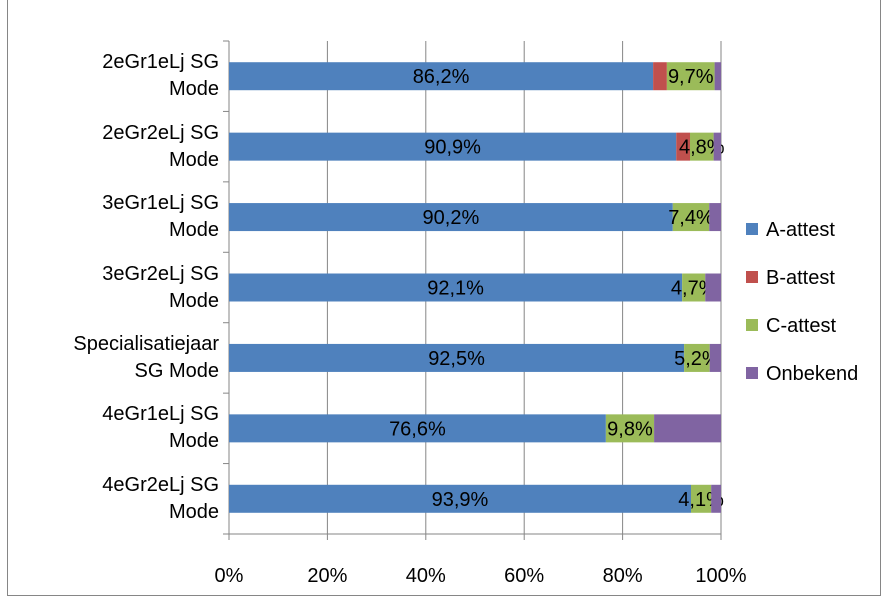 This screenshot has height=601, width=888. I want to click on category-label-line: Specialisatiejaar, so click(146, 343).